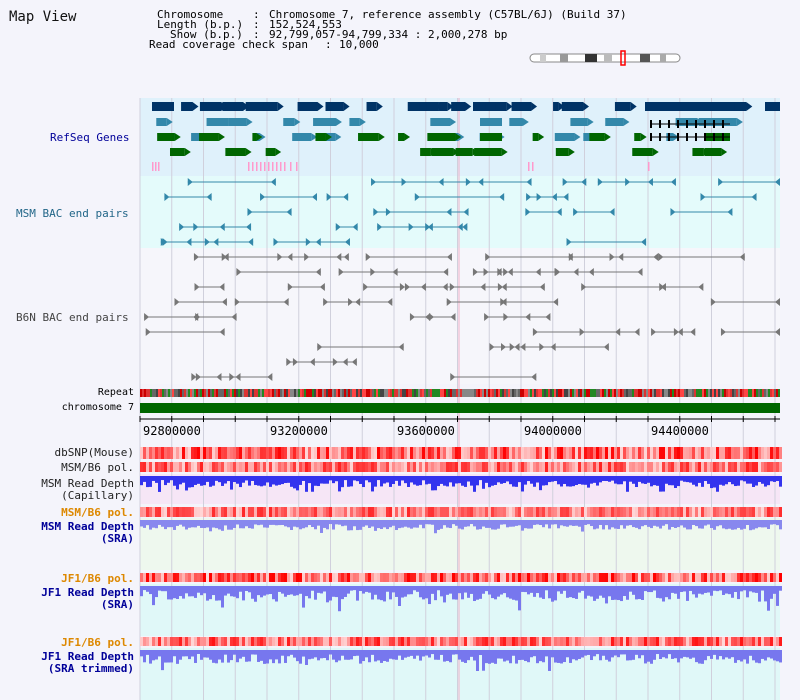  I want to click on track-label-msm-bac: MSM BAC end pairs, so click(72, 213).